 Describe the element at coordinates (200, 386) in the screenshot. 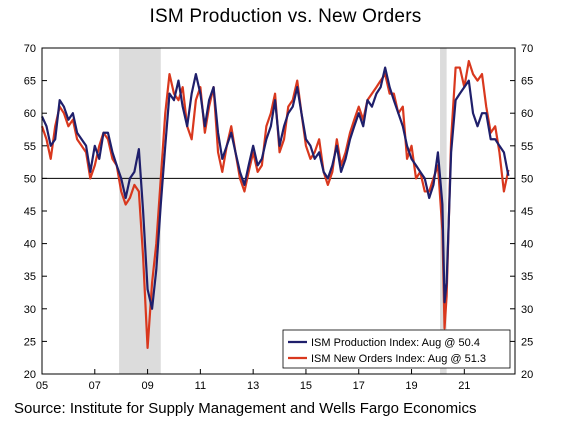

I see `x-tick-label: 11` at that location.